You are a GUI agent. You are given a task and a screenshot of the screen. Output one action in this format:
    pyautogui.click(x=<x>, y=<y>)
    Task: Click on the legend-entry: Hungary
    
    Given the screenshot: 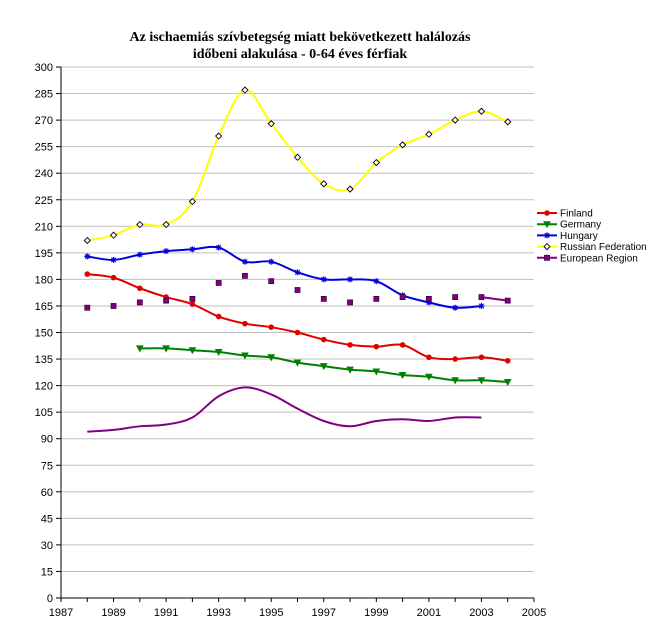 What is the action you would take?
    pyautogui.click(x=567, y=236)
    